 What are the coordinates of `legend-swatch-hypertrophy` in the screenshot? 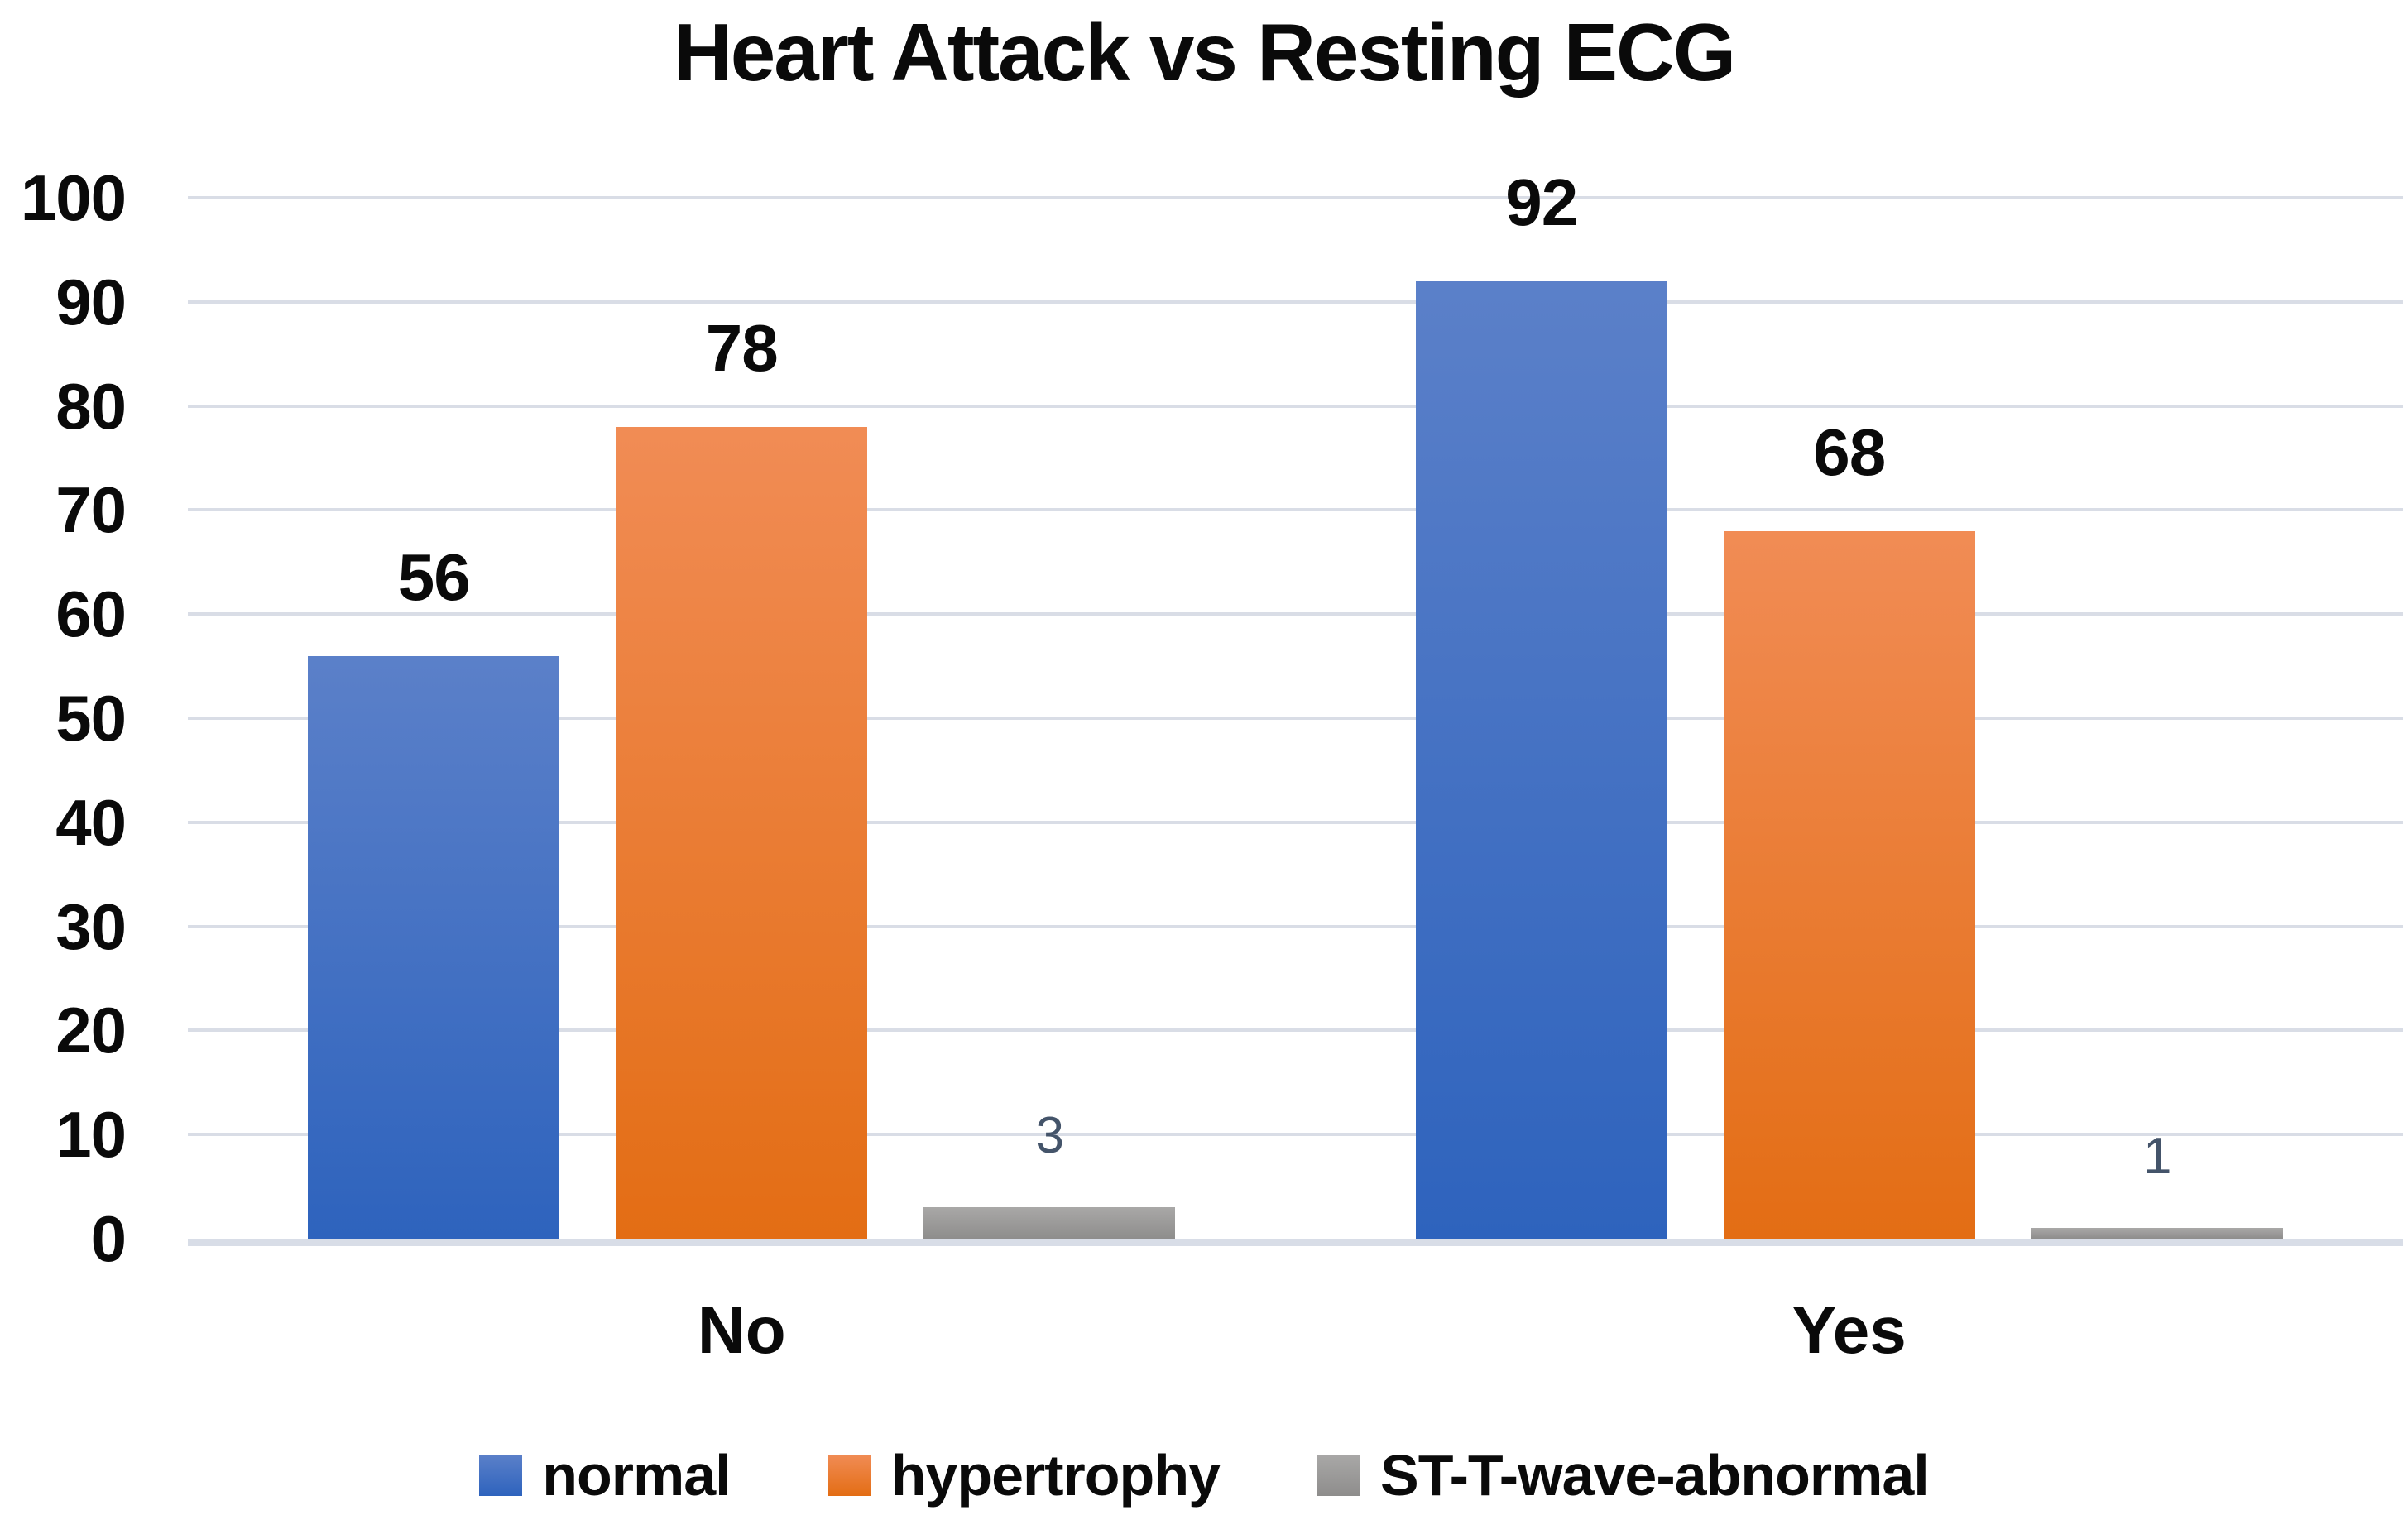 It's located at (849, 1475).